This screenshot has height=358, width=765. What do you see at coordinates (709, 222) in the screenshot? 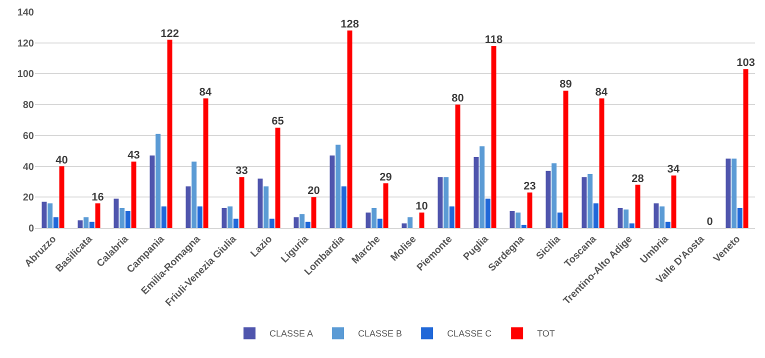
I see `data-label: 0` at bounding box center [709, 222].